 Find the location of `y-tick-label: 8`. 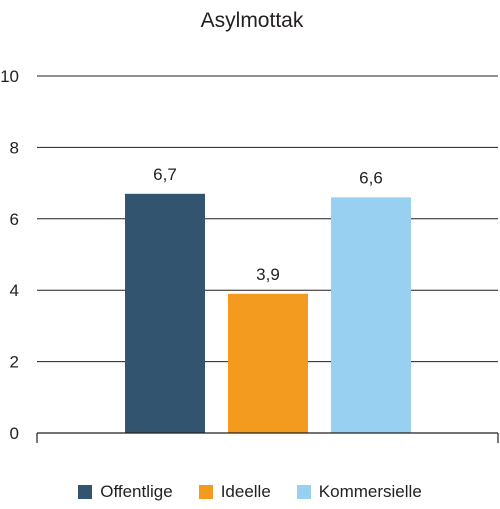

y-tick-label: 8 is located at coordinates (14, 147).